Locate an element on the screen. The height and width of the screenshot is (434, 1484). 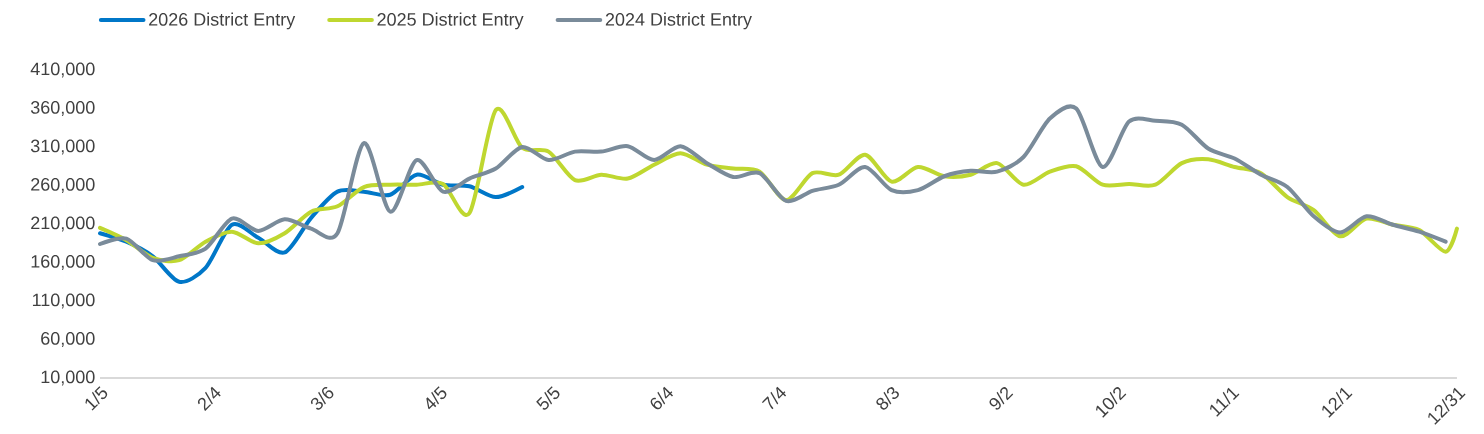
x-tick-label: 2/4 is located at coordinates (209, 398).